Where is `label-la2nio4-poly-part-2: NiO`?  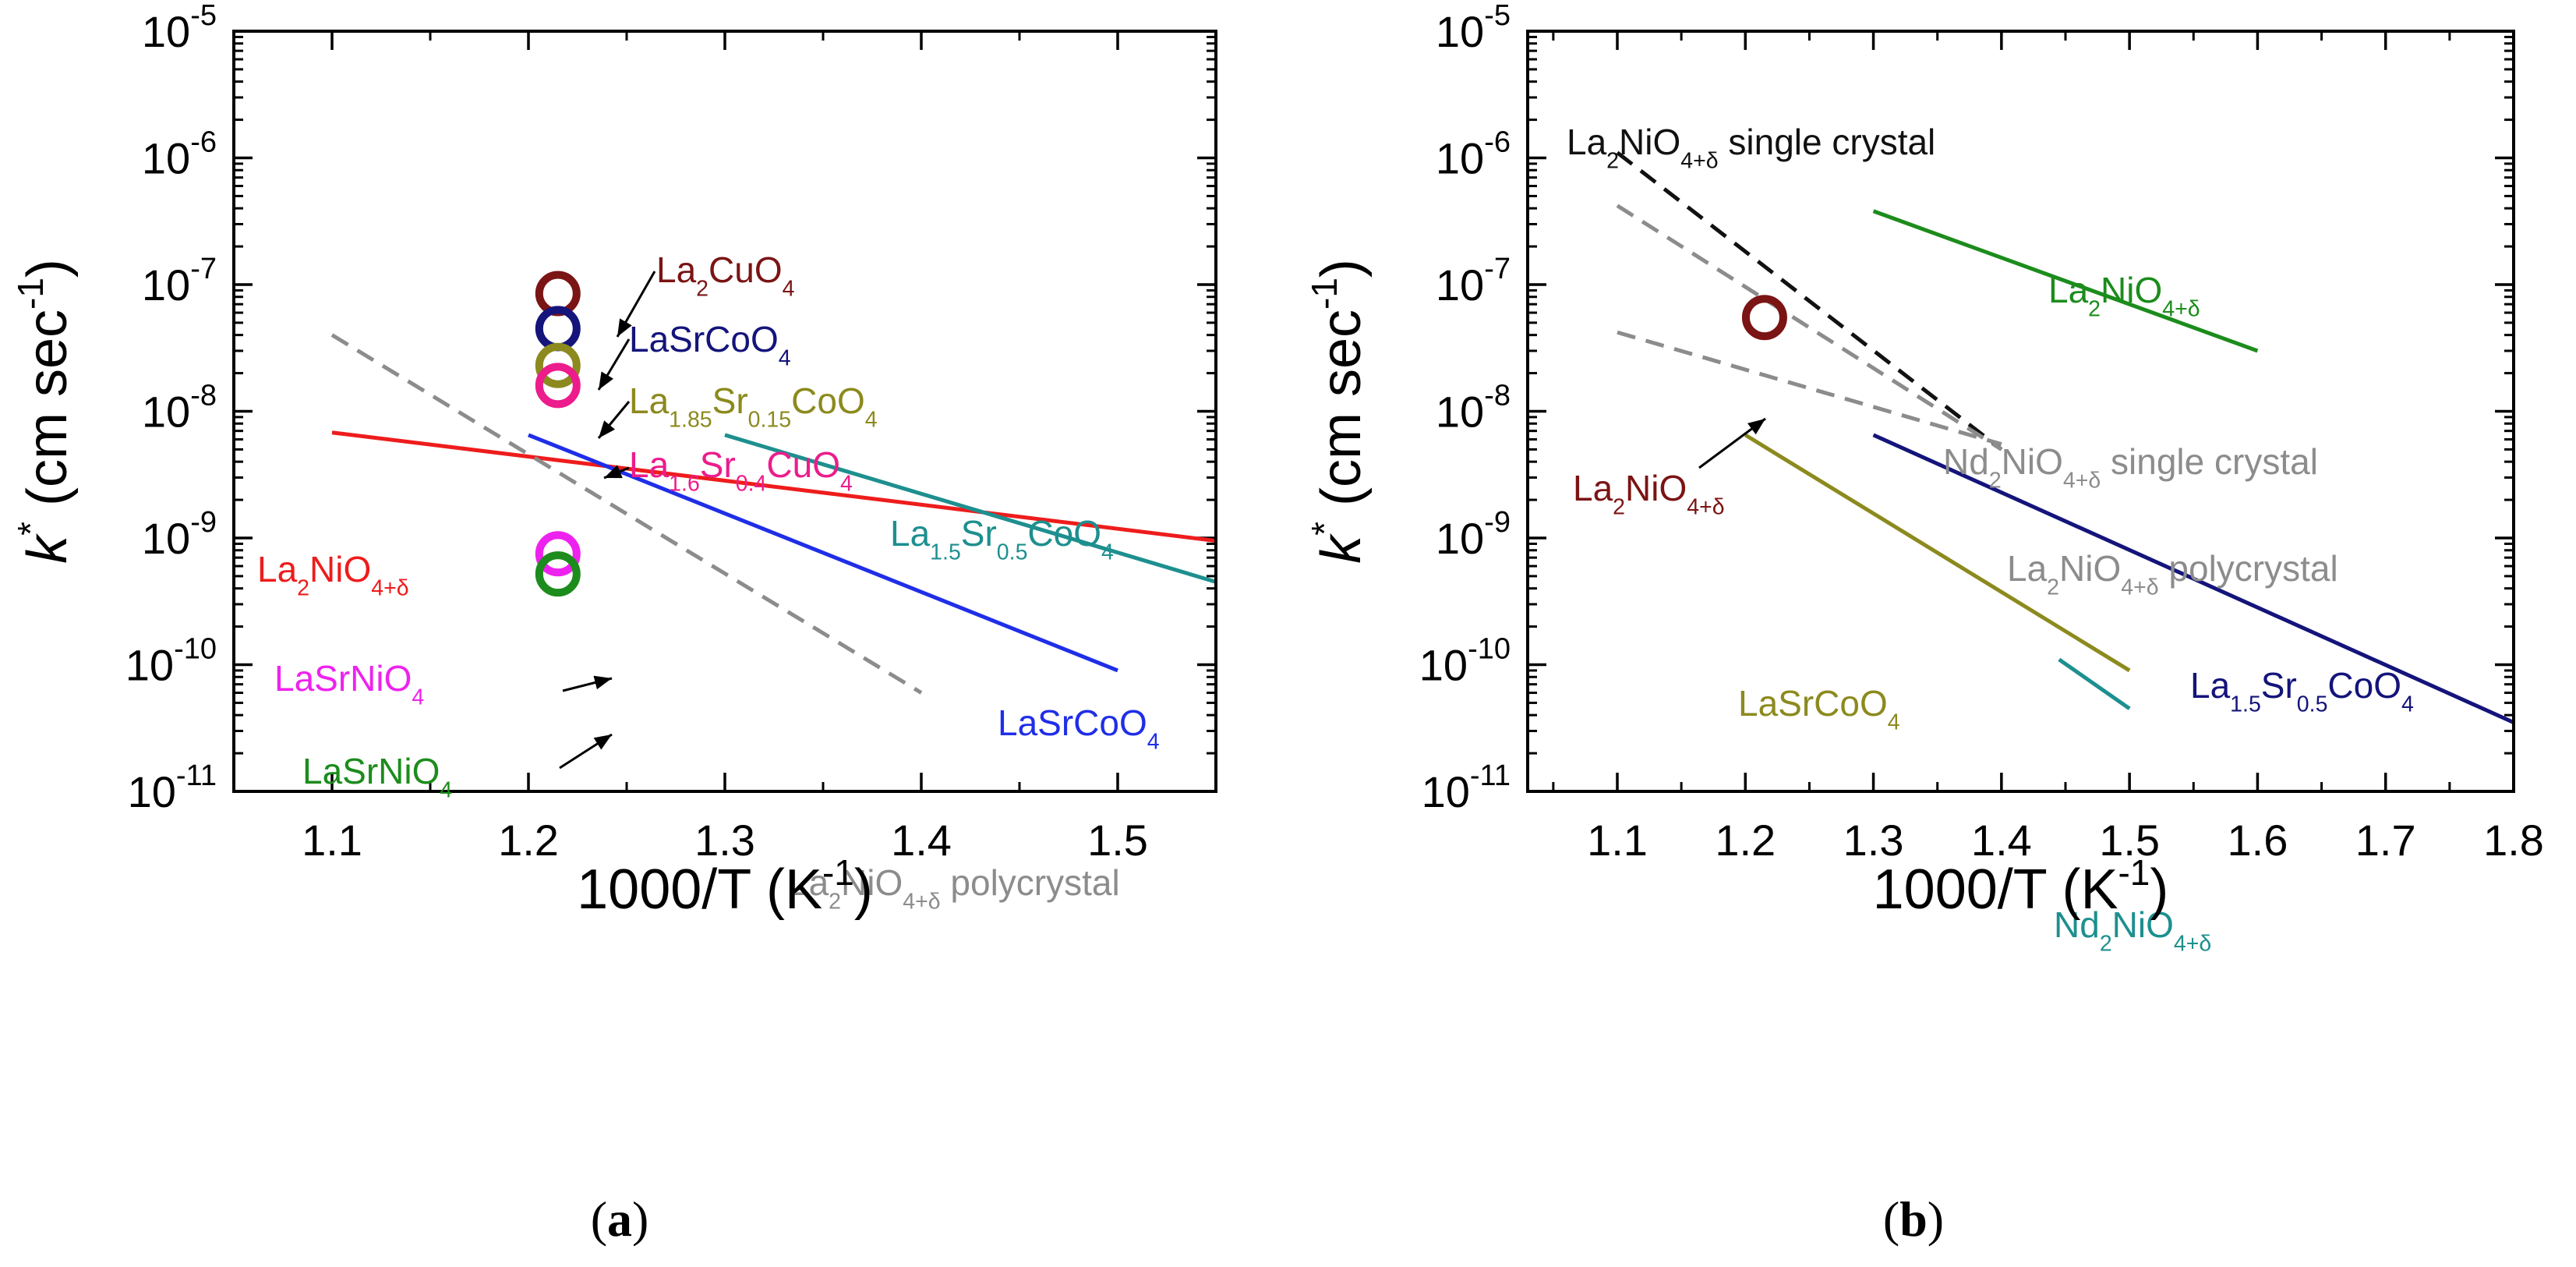
label-la2nio4-poly-part-2: NiO is located at coordinates (2090, 568).